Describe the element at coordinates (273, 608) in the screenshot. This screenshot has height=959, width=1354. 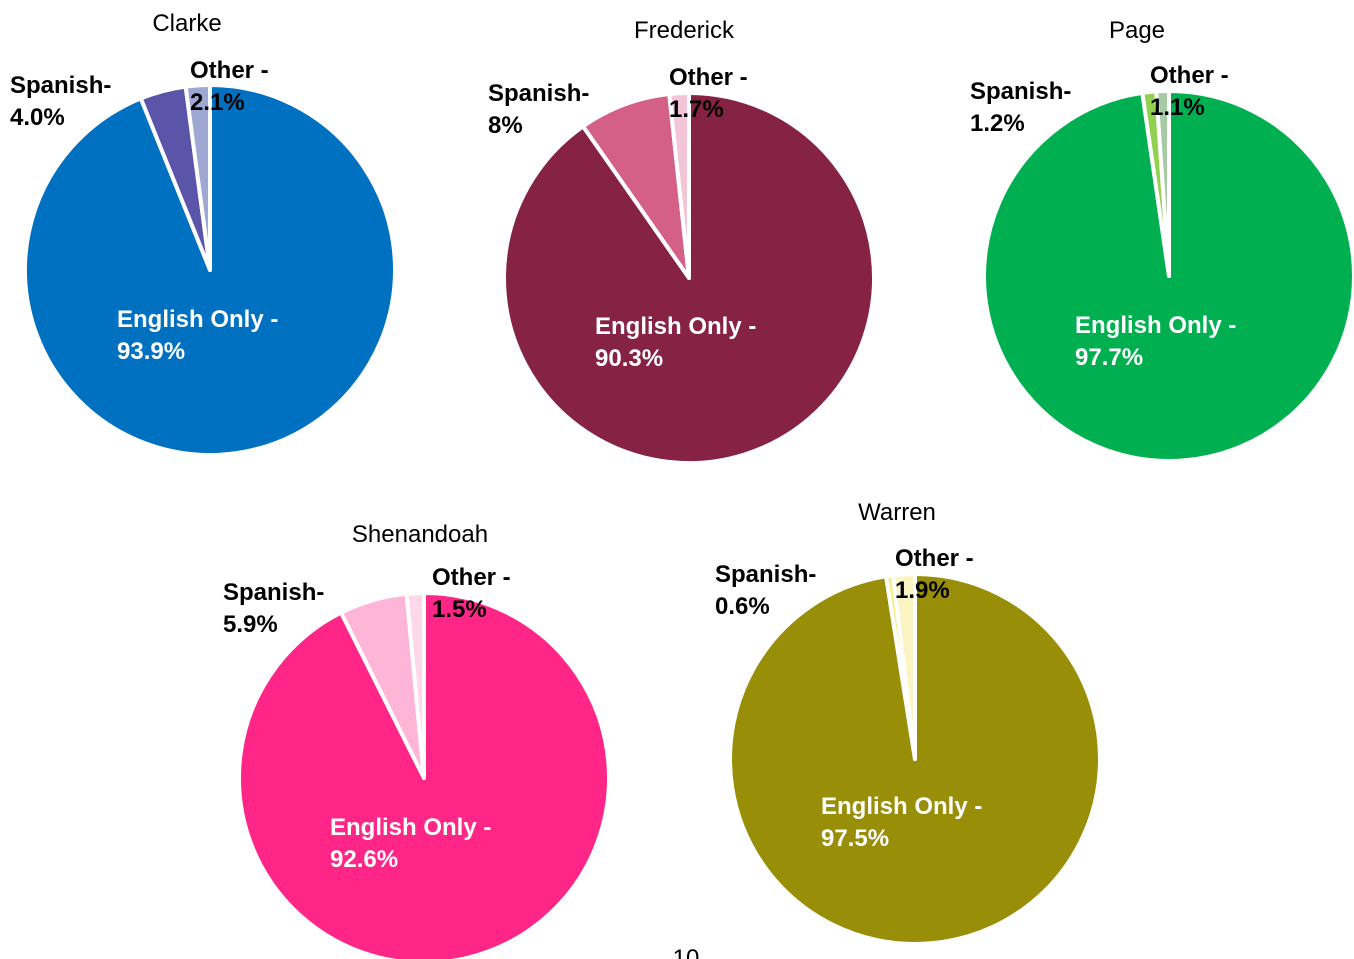
I see `slice-label: Spanish-5.9%` at that location.